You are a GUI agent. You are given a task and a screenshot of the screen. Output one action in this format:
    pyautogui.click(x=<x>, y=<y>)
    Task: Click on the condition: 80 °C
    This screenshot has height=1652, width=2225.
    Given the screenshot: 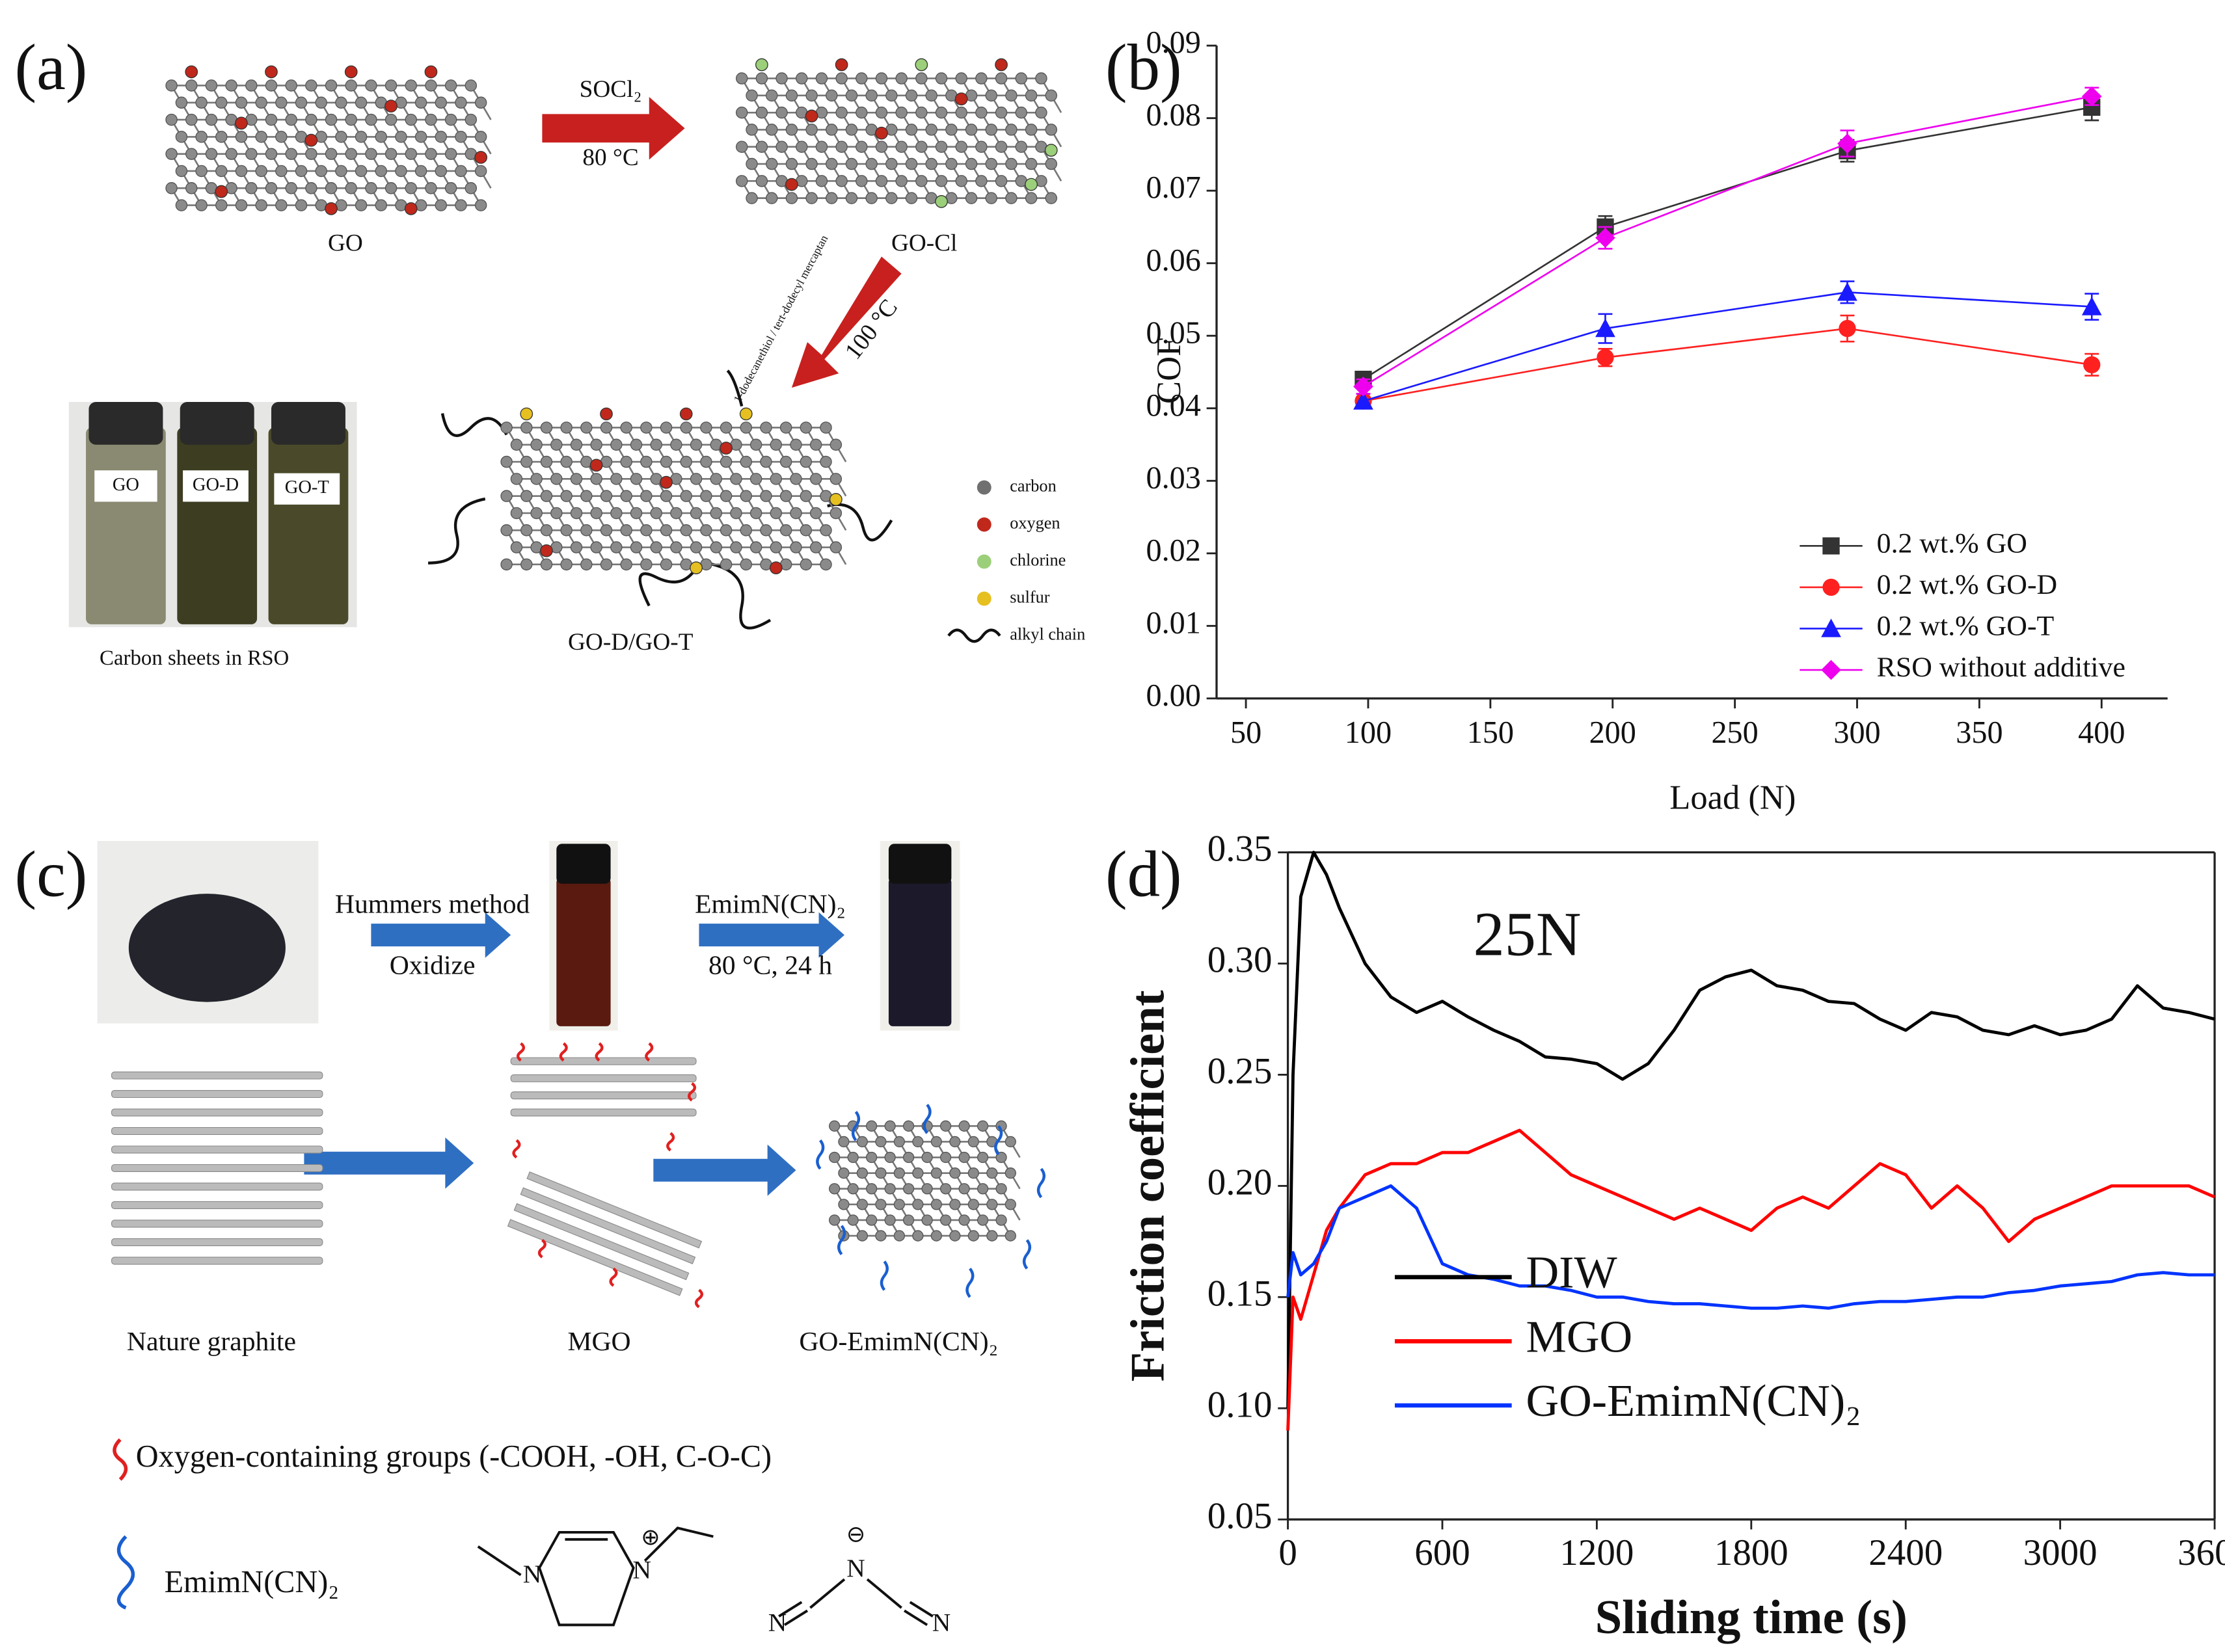 What is the action you would take?
    pyautogui.click(x=610, y=157)
    